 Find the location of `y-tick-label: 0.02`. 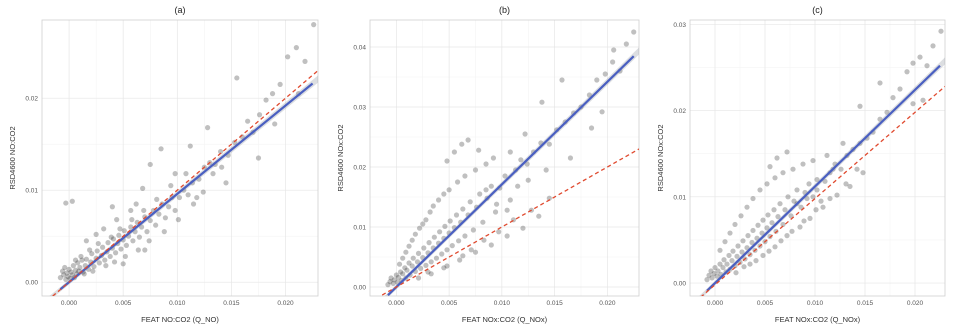

y-tick-label: 0.02 is located at coordinates (679, 111).